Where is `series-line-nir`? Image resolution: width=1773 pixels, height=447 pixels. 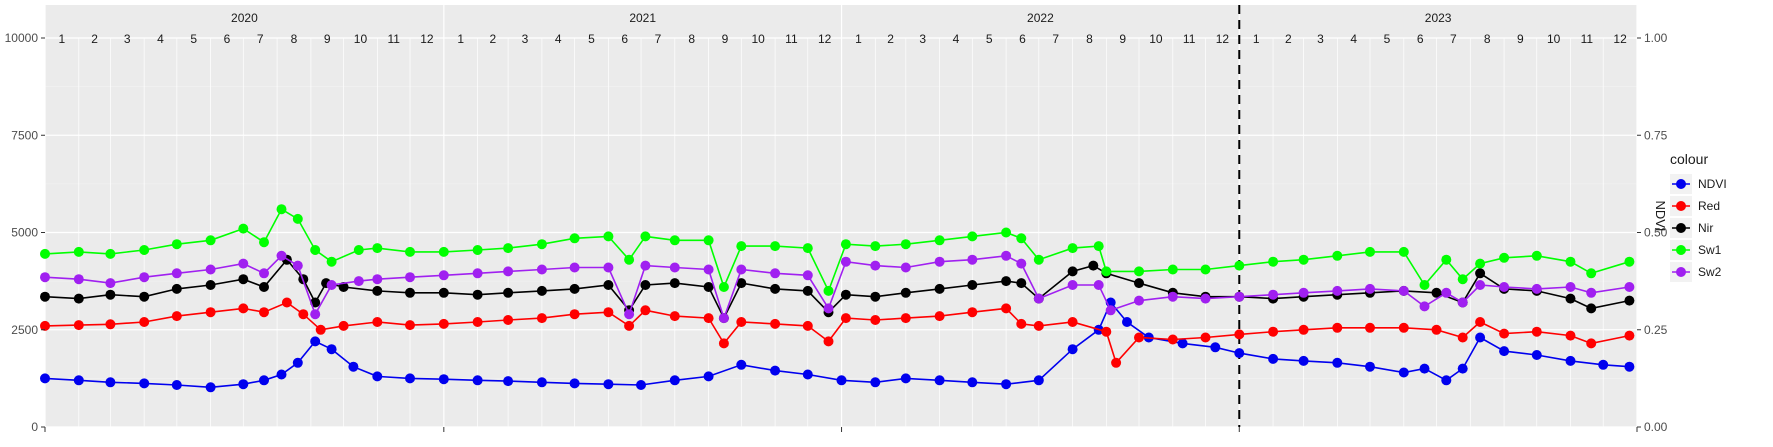 series-line-nir is located at coordinates (837, 289).